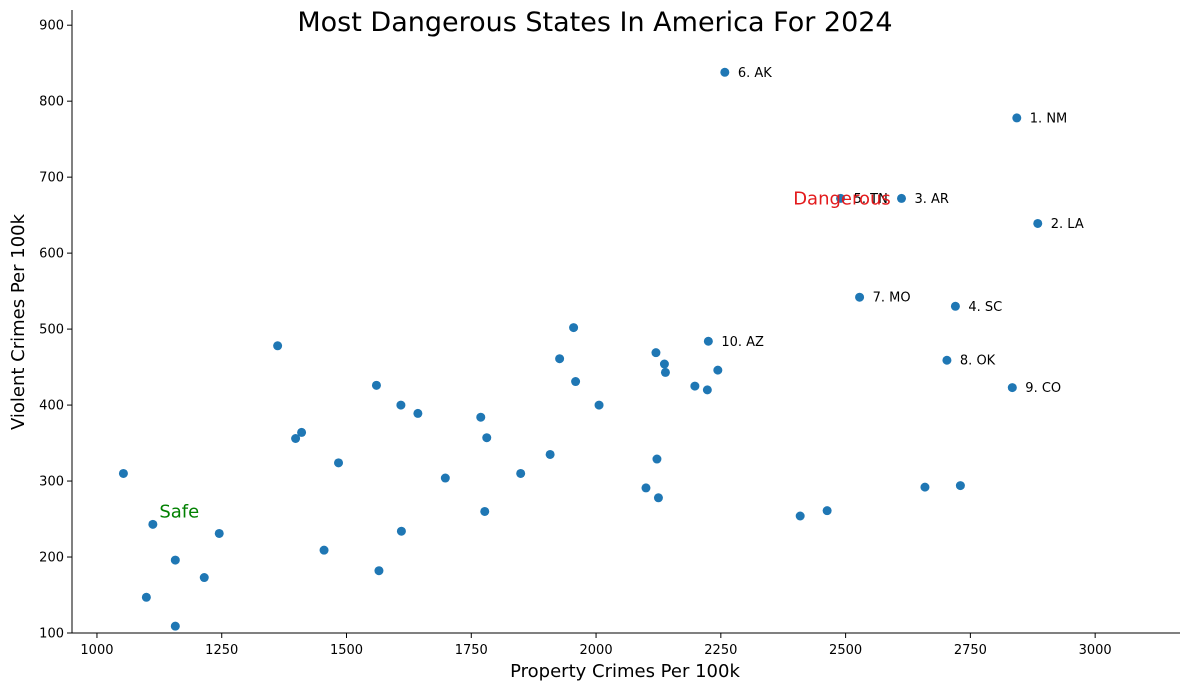 Image resolution: width=1189 pixels, height=691 pixels. I want to click on y-tick-label: 200, so click(51, 558).